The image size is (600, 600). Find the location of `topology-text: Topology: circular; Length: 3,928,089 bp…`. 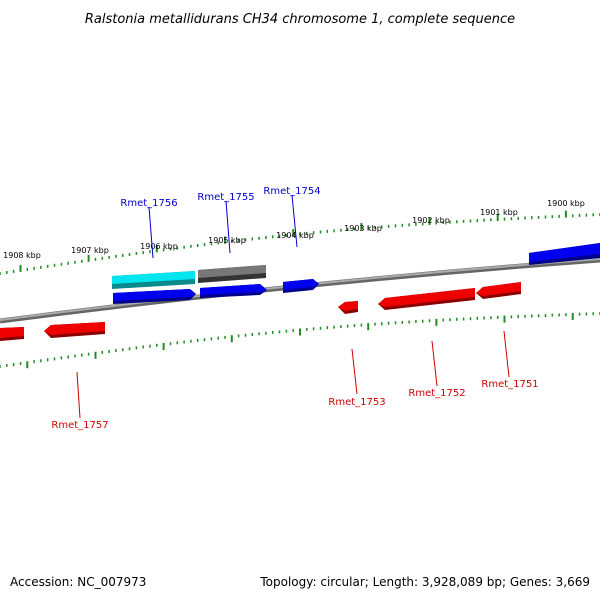

topology-text: Topology: circular; Length: 3,928,089 bp… is located at coordinates (424, 582).